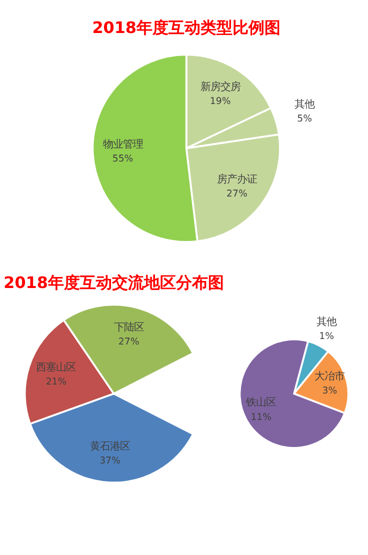  Describe the element at coordinates (220, 101) in the screenshot. I see `data-label: 19%` at that location.